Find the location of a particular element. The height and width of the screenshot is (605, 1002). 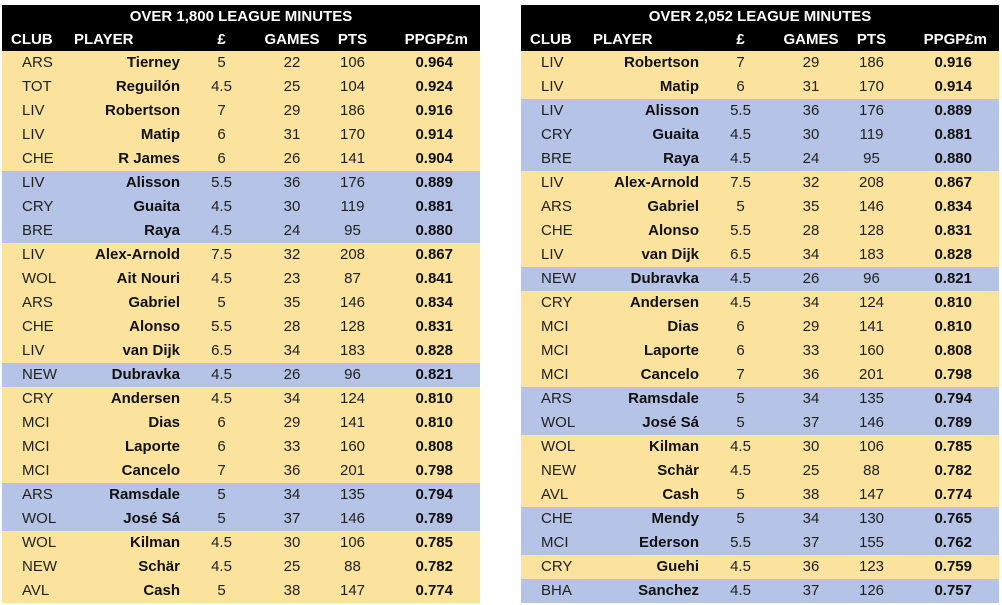

cell-pts: 155 is located at coordinates (871, 543).